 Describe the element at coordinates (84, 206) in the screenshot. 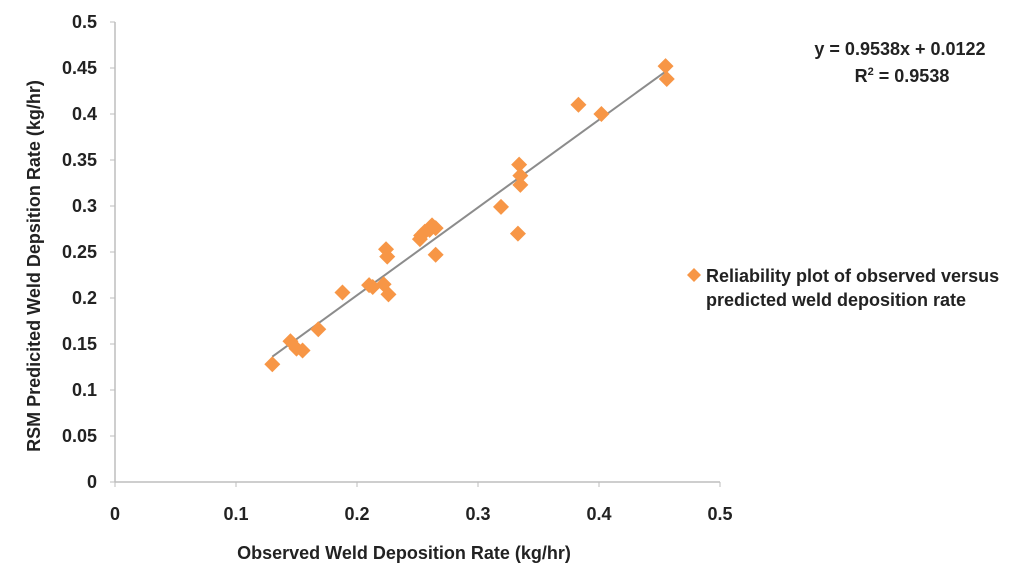

I see `y-tick-label: 0.3` at that location.